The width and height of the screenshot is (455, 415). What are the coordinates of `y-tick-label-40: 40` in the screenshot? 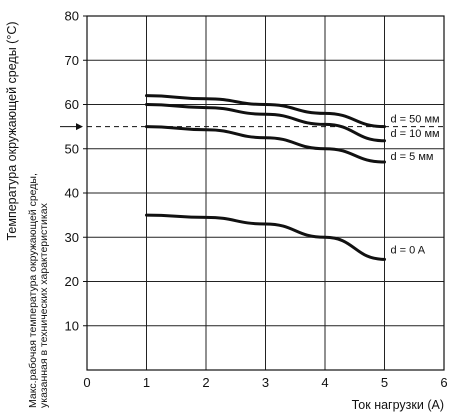 It's located at (72, 193).